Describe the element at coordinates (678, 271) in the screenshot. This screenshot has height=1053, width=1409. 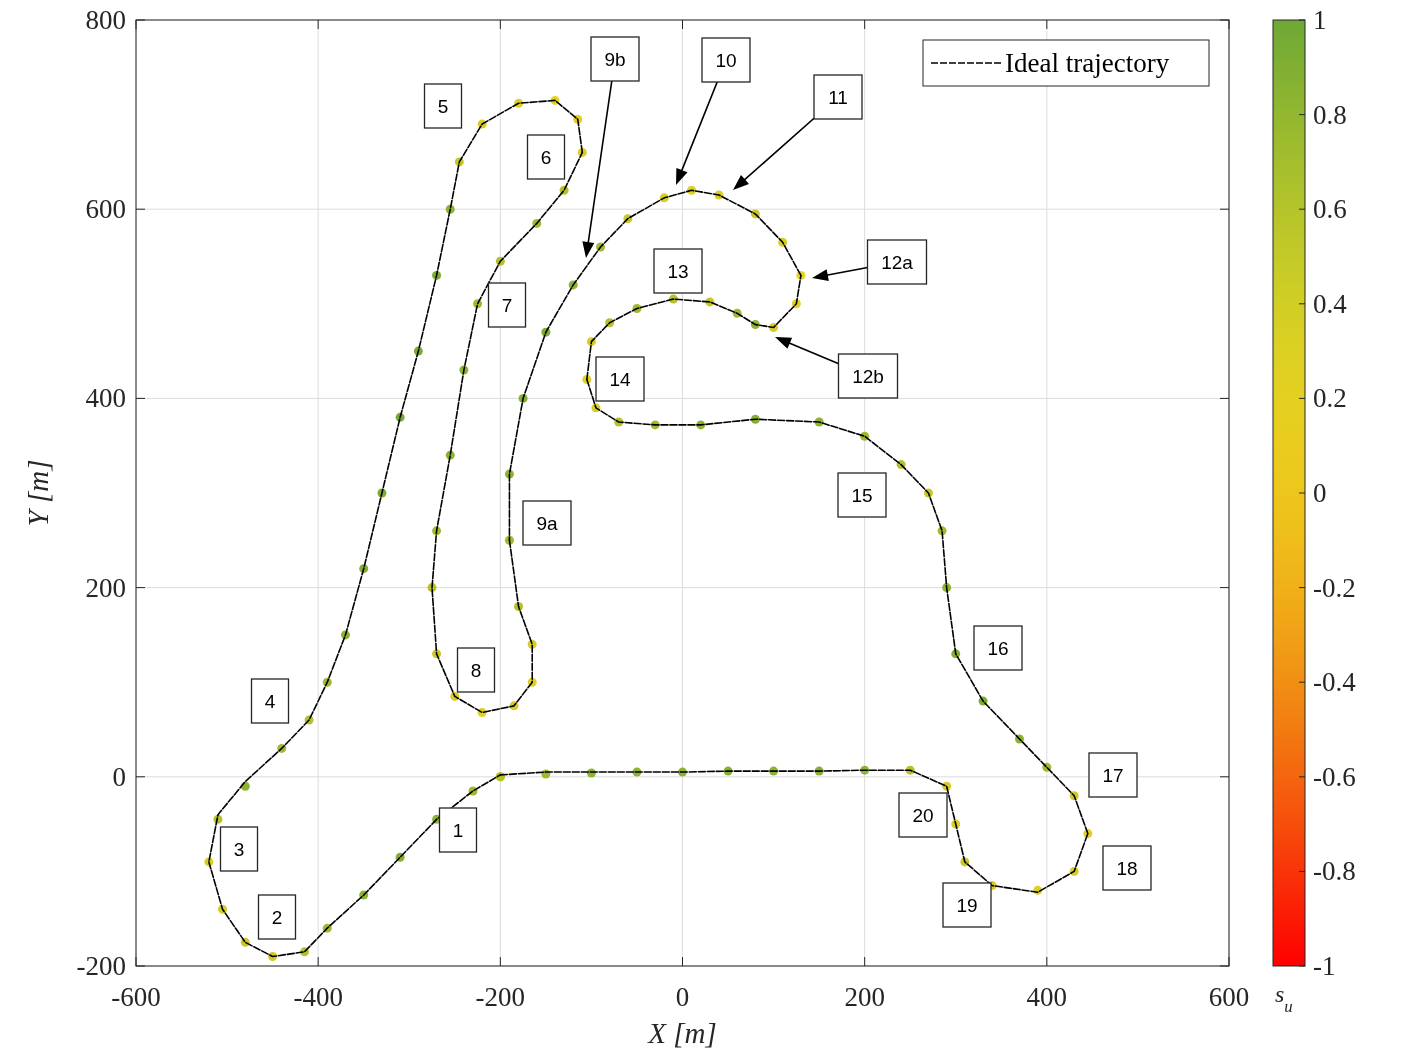
I see `annotation: 13` at that location.